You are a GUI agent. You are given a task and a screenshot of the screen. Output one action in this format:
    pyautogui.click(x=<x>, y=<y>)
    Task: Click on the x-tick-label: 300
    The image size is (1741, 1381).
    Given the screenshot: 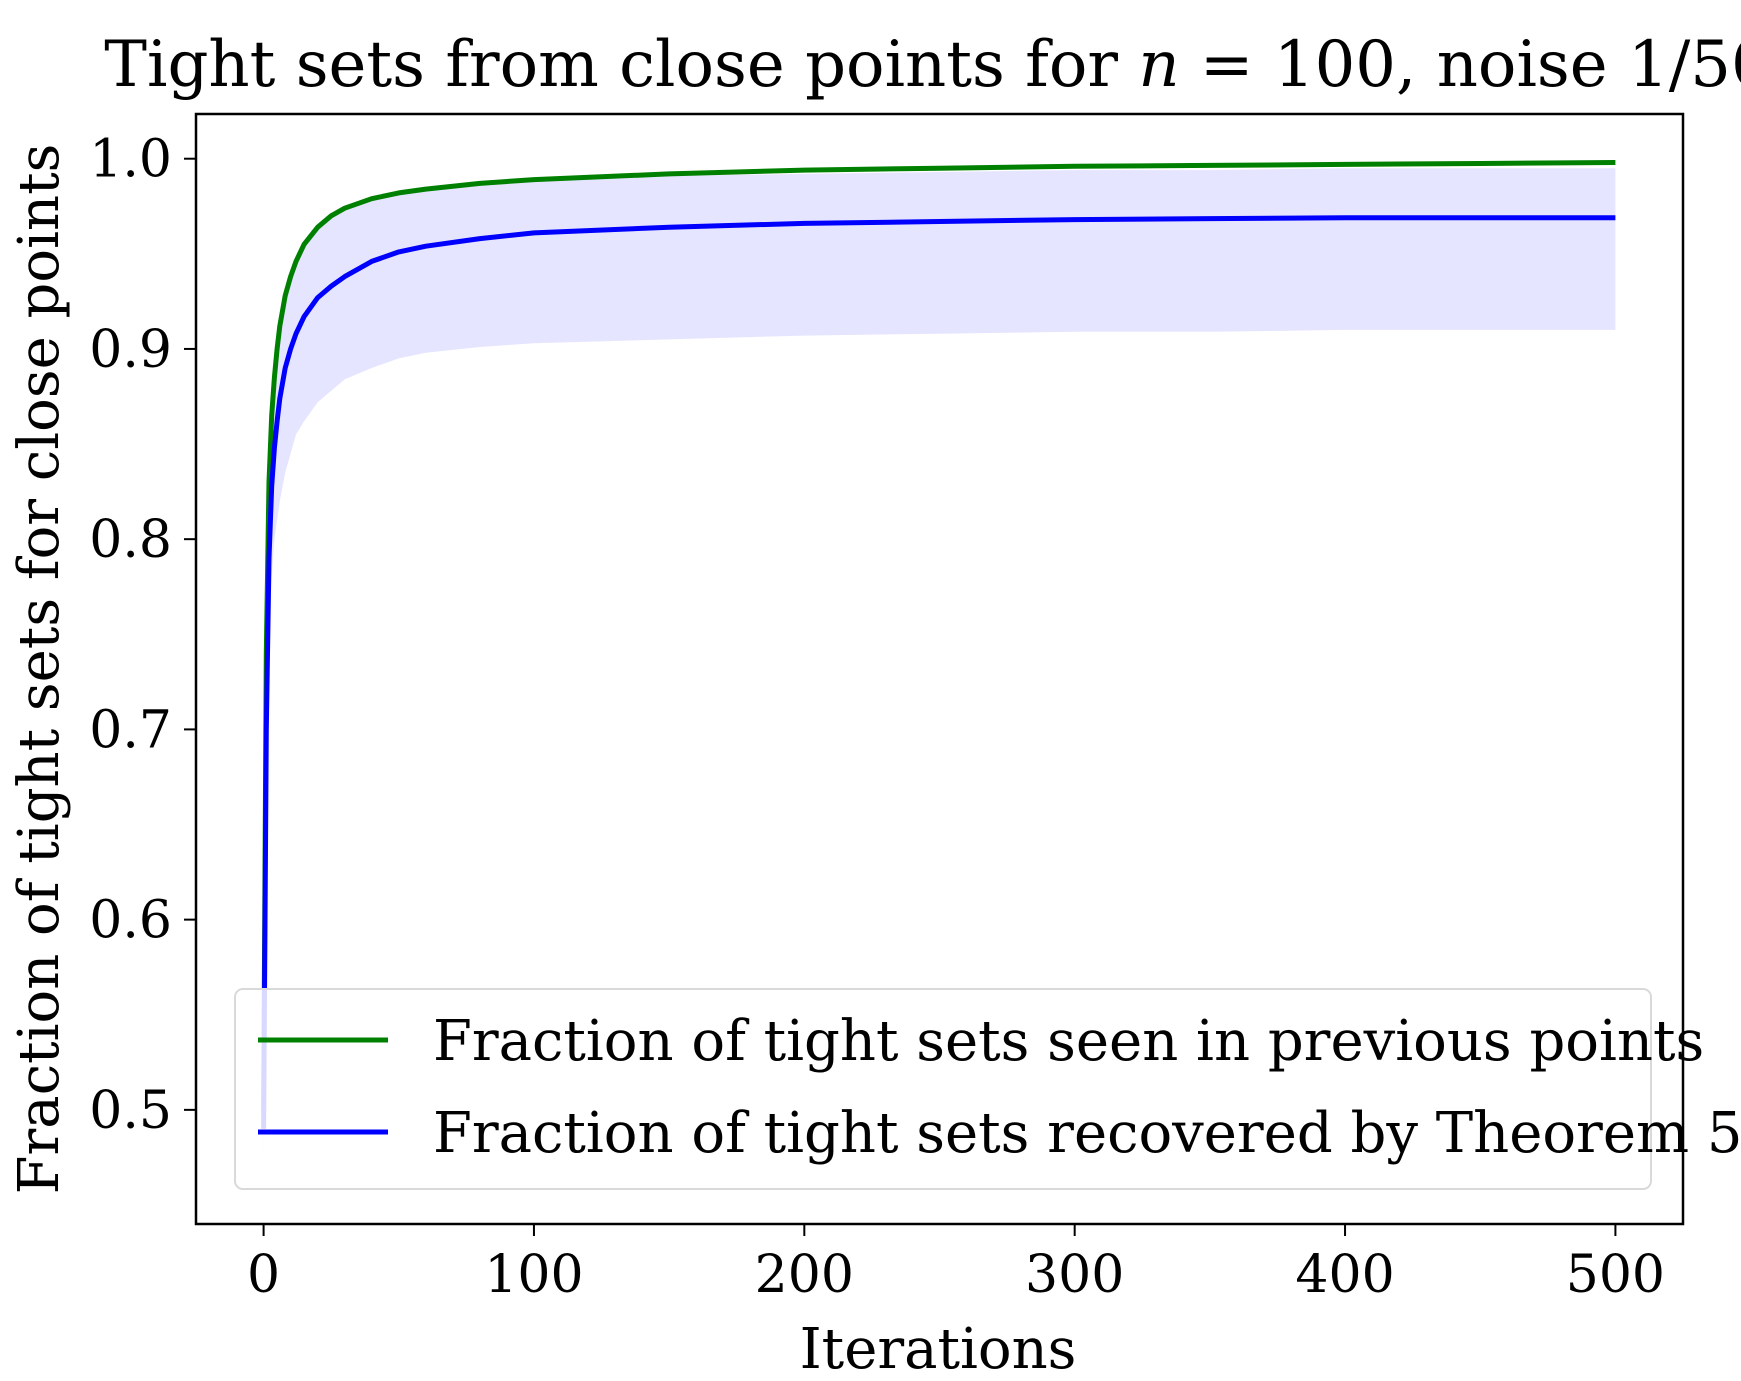 What is the action you would take?
    pyautogui.click(x=1074, y=1275)
    